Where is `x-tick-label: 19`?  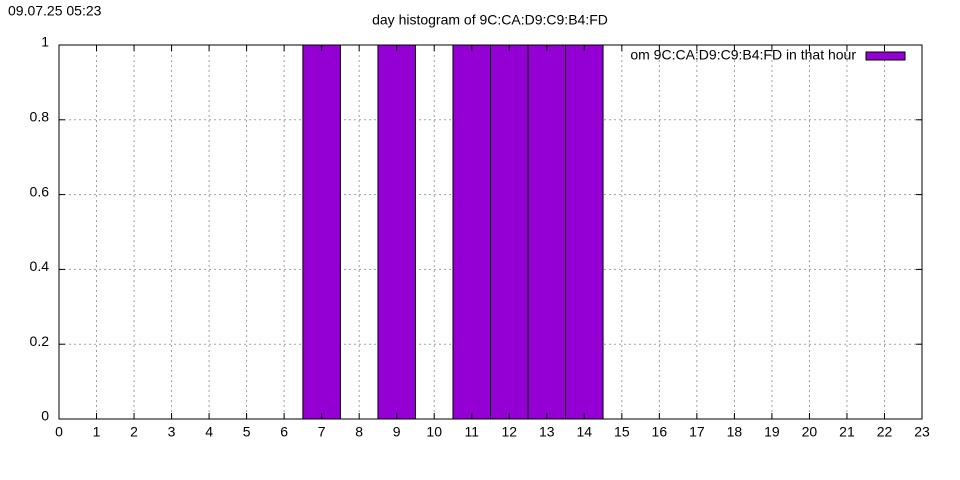 x-tick-label: 19 is located at coordinates (772, 432).